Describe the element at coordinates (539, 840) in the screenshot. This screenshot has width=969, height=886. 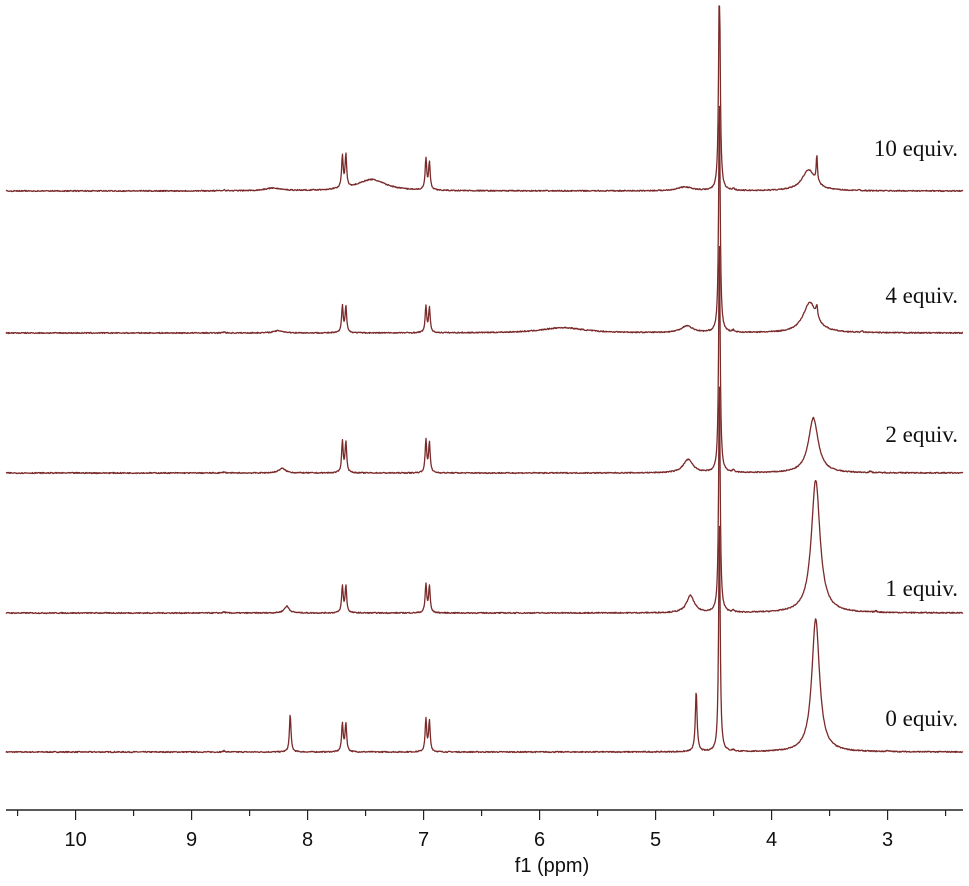
I see `x-tick-label: 6` at that location.